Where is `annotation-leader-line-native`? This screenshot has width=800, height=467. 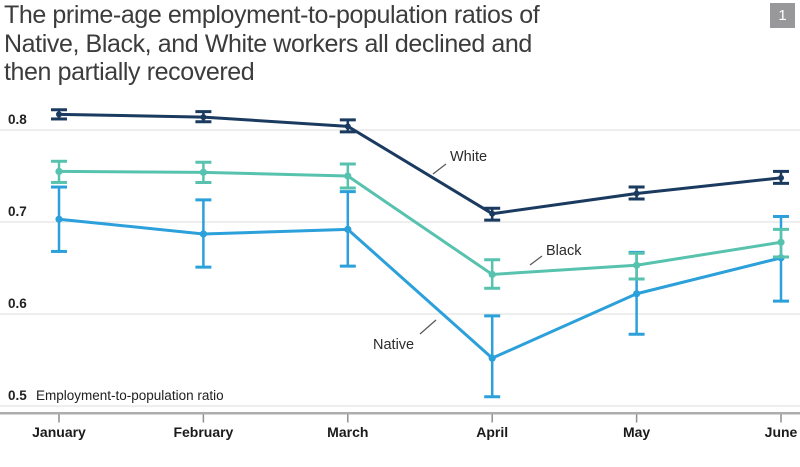 annotation-leader-line-native is located at coordinates (428, 327).